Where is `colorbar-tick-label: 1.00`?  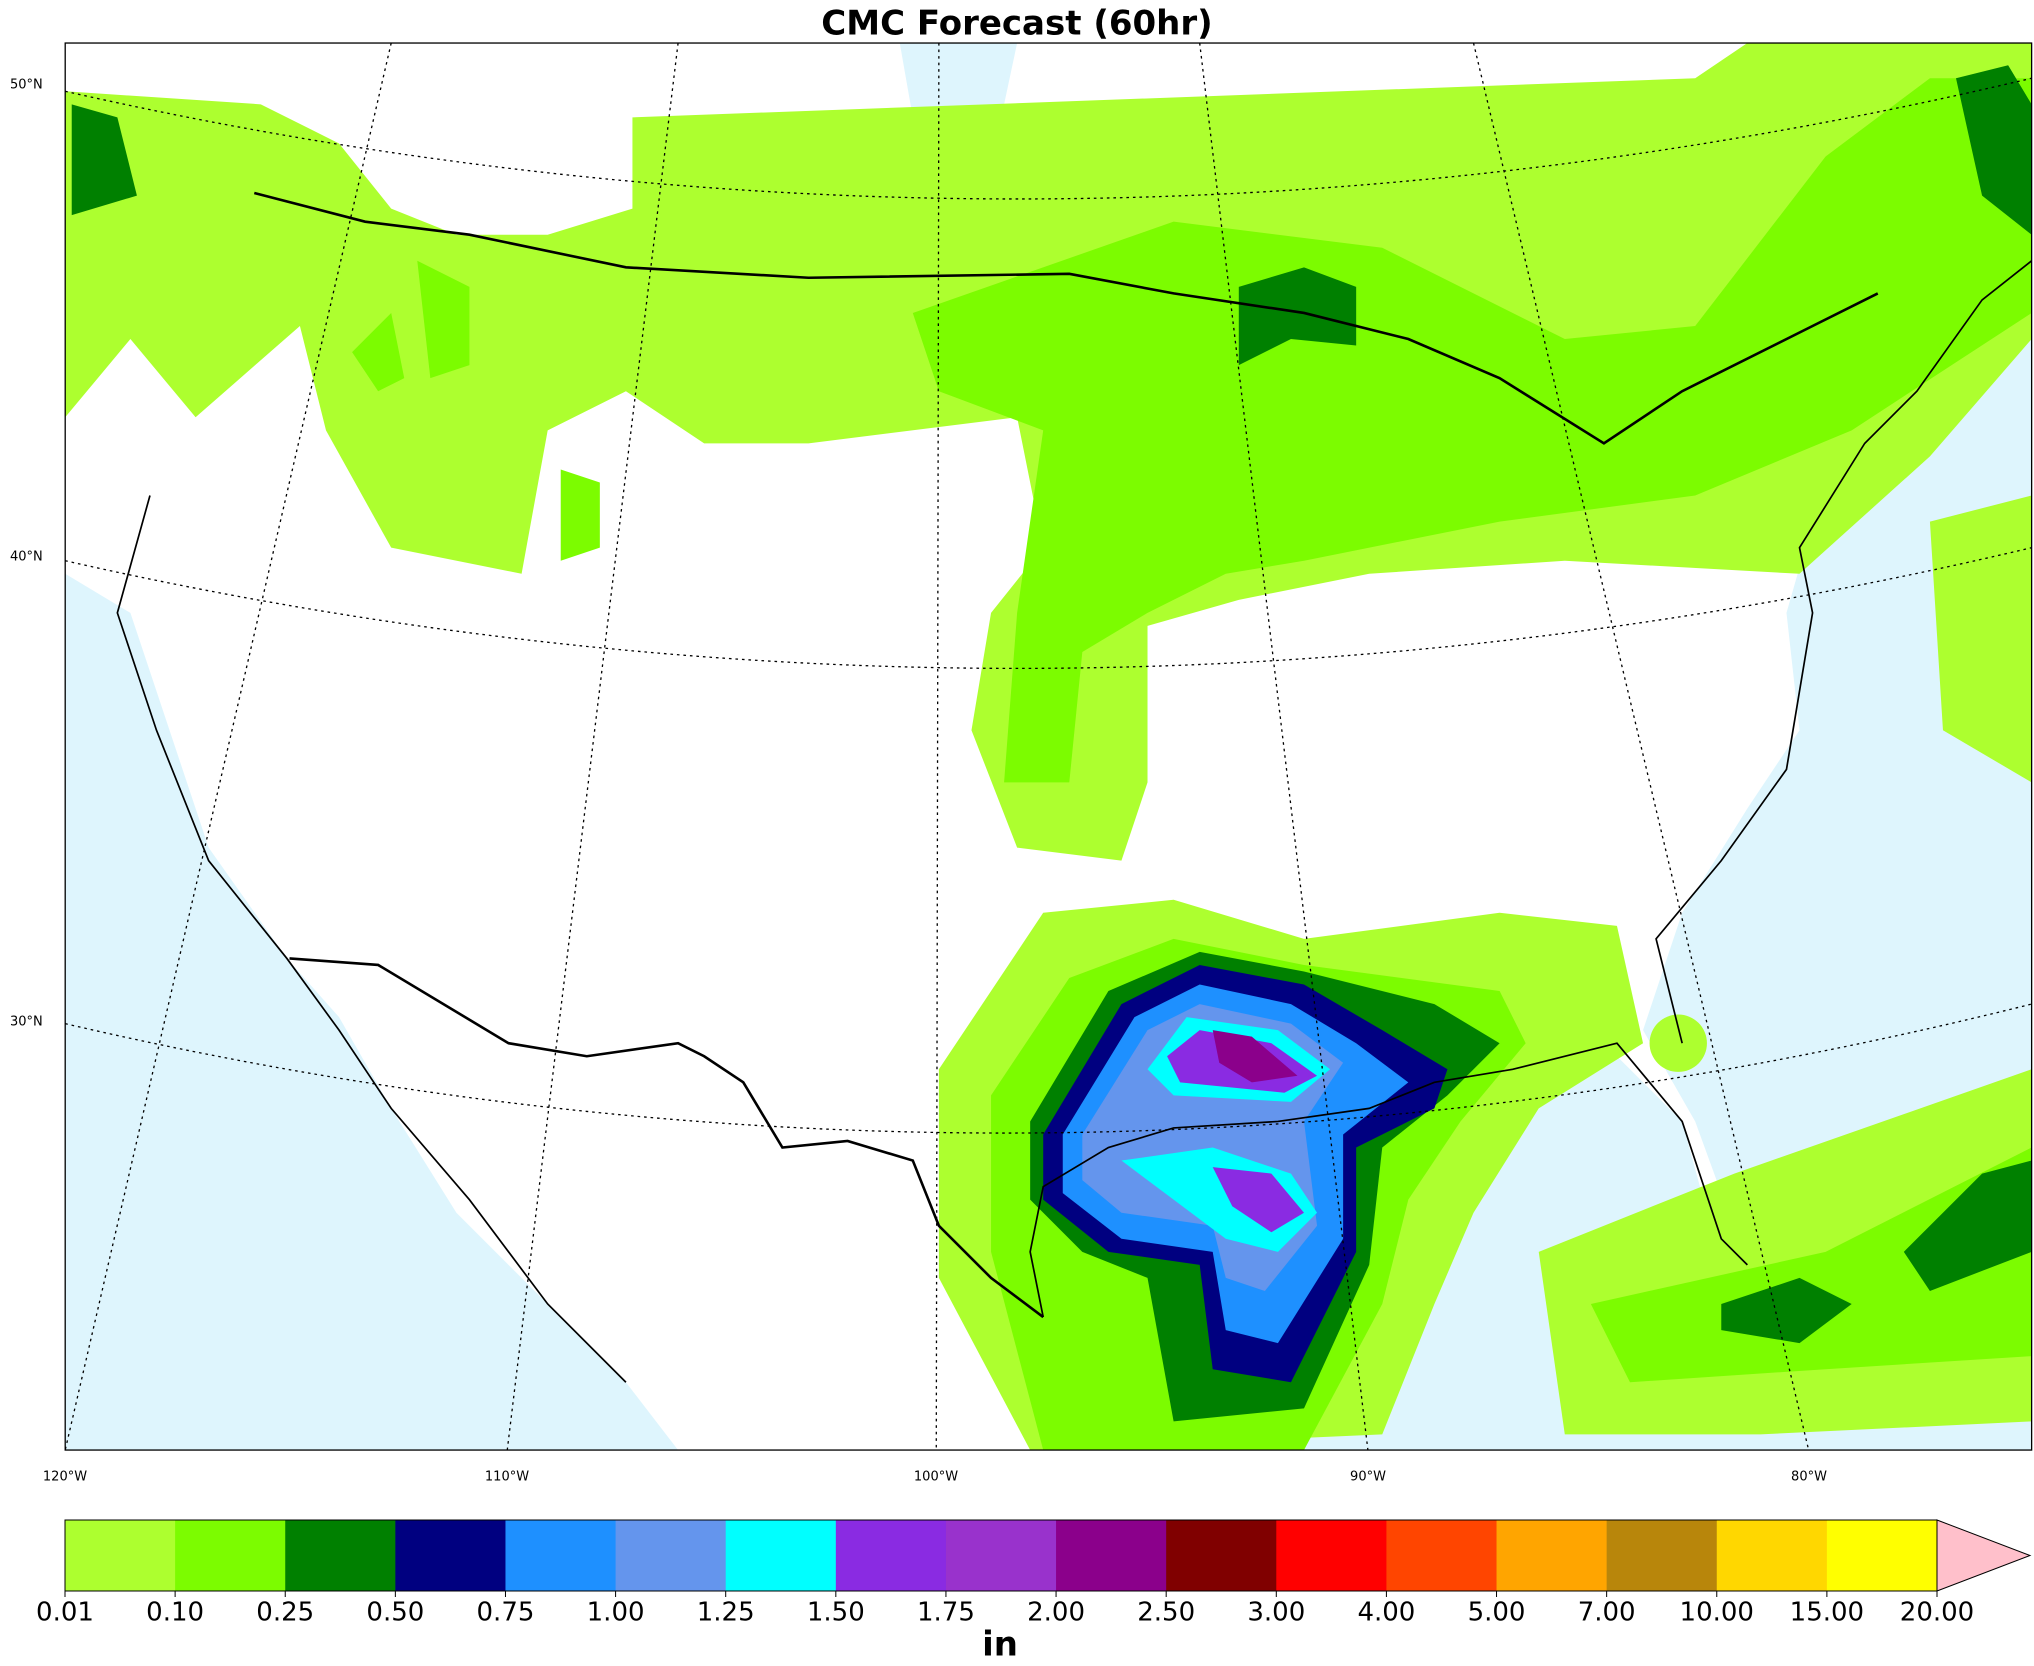
colorbar-tick-label: 1.00 is located at coordinates (616, 1613).